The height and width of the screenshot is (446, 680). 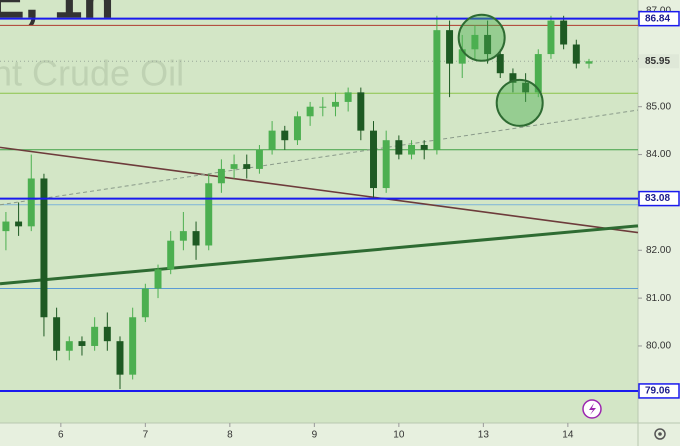 What do you see at coordinates (659, 211) in the screenshot?
I see `price-axis-background` at bounding box center [659, 211].